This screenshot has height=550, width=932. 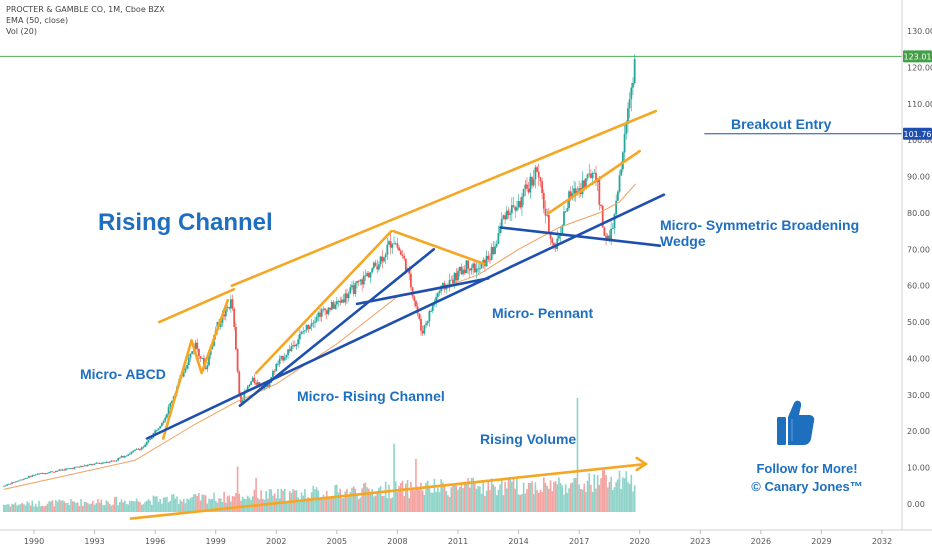 What do you see at coordinates (21, 31) in the screenshot?
I see `volume-indicator-label: Vol (20)` at bounding box center [21, 31].